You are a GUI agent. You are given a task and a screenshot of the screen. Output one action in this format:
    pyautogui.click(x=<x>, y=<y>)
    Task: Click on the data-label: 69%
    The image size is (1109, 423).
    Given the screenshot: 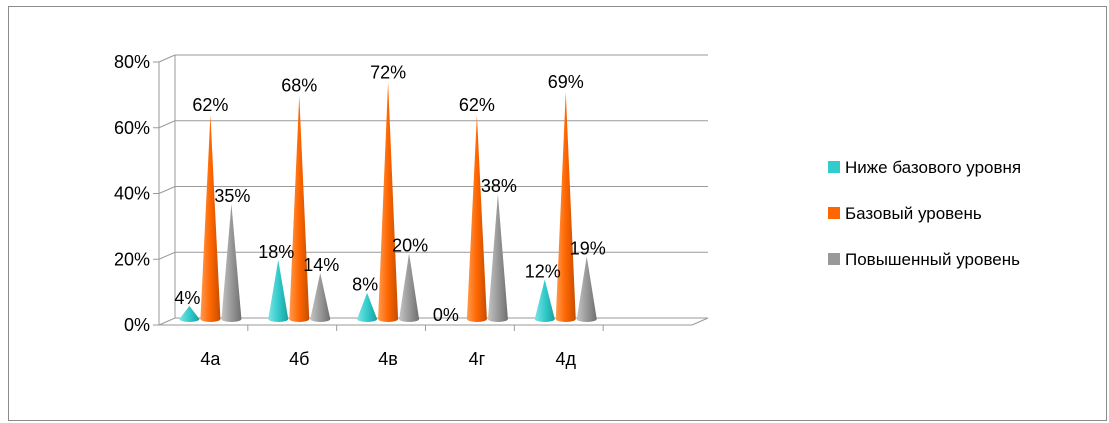 What is the action you would take?
    pyautogui.click(x=566, y=82)
    